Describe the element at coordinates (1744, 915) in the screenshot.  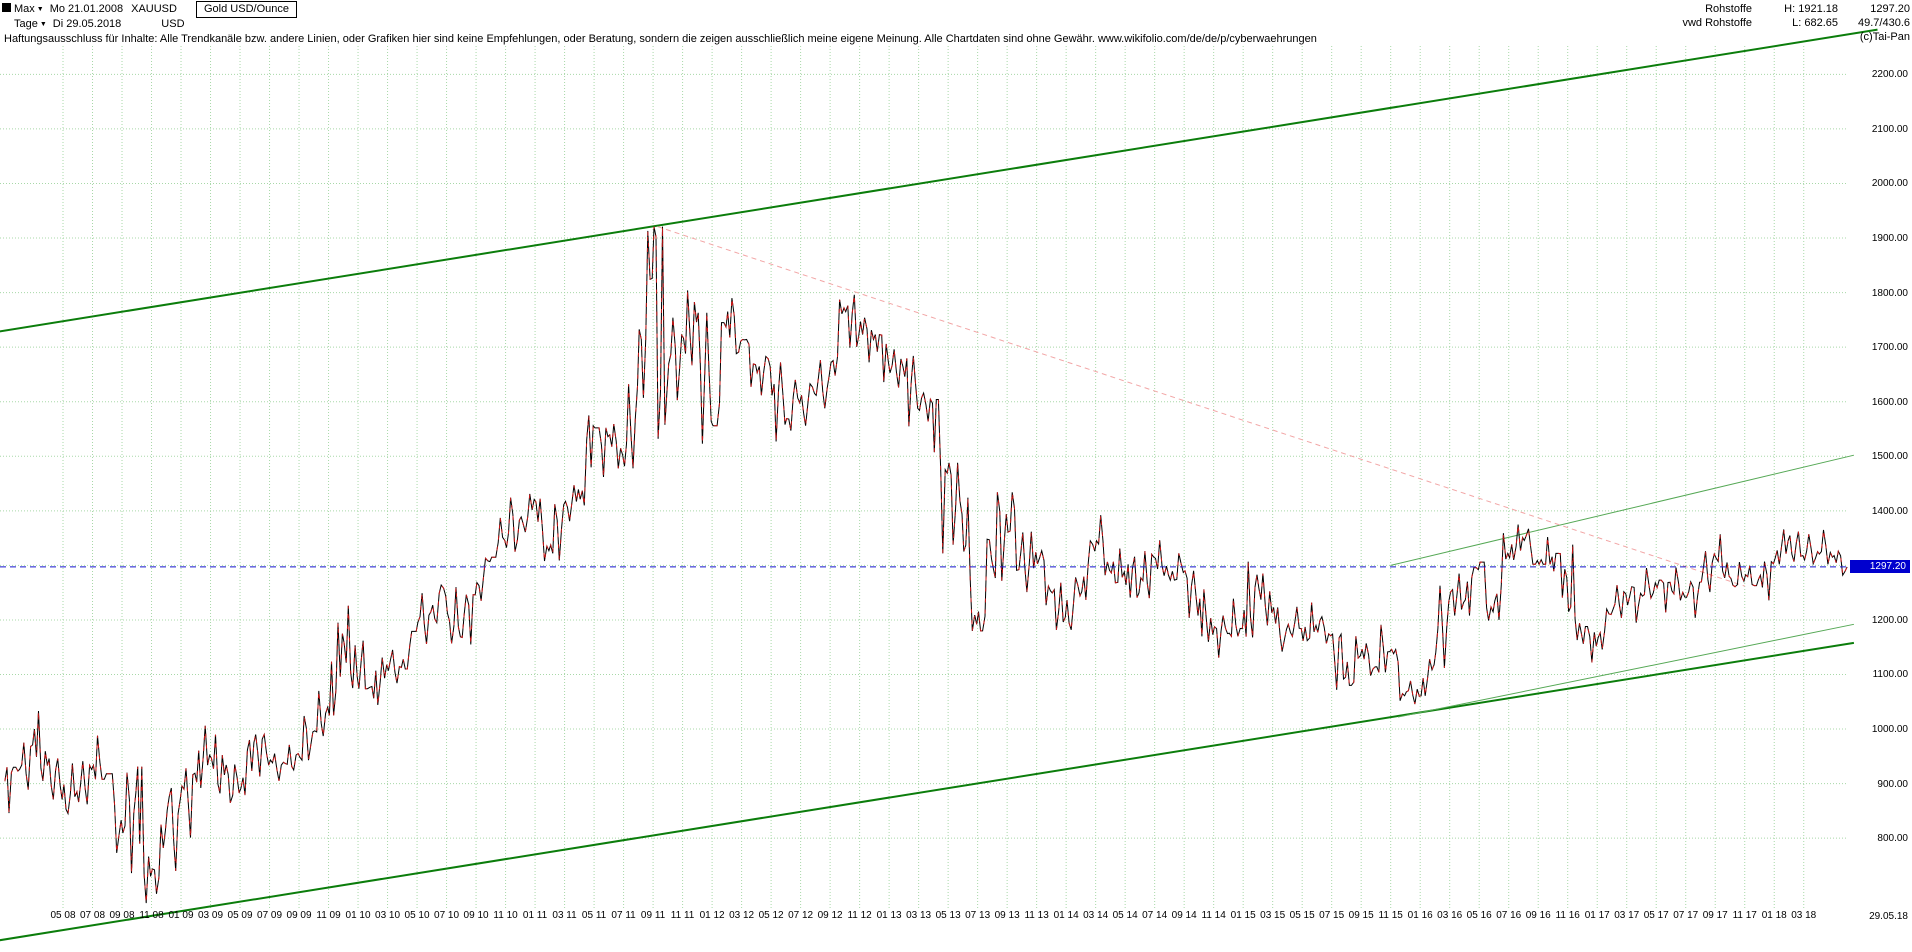
I see `x-axis-label: 11 17` at that location.